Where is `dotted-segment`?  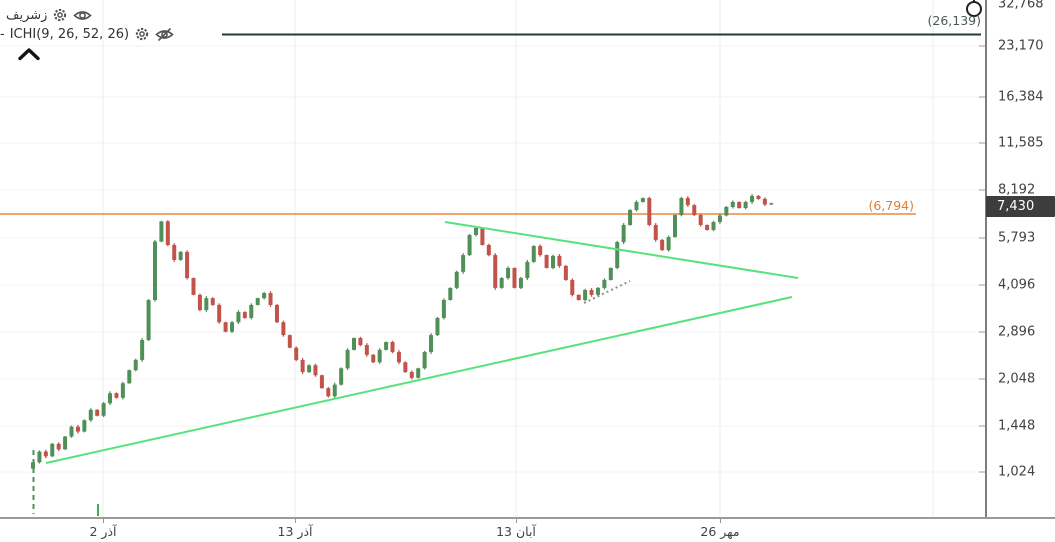 dotted-segment is located at coordinates (607, 292).